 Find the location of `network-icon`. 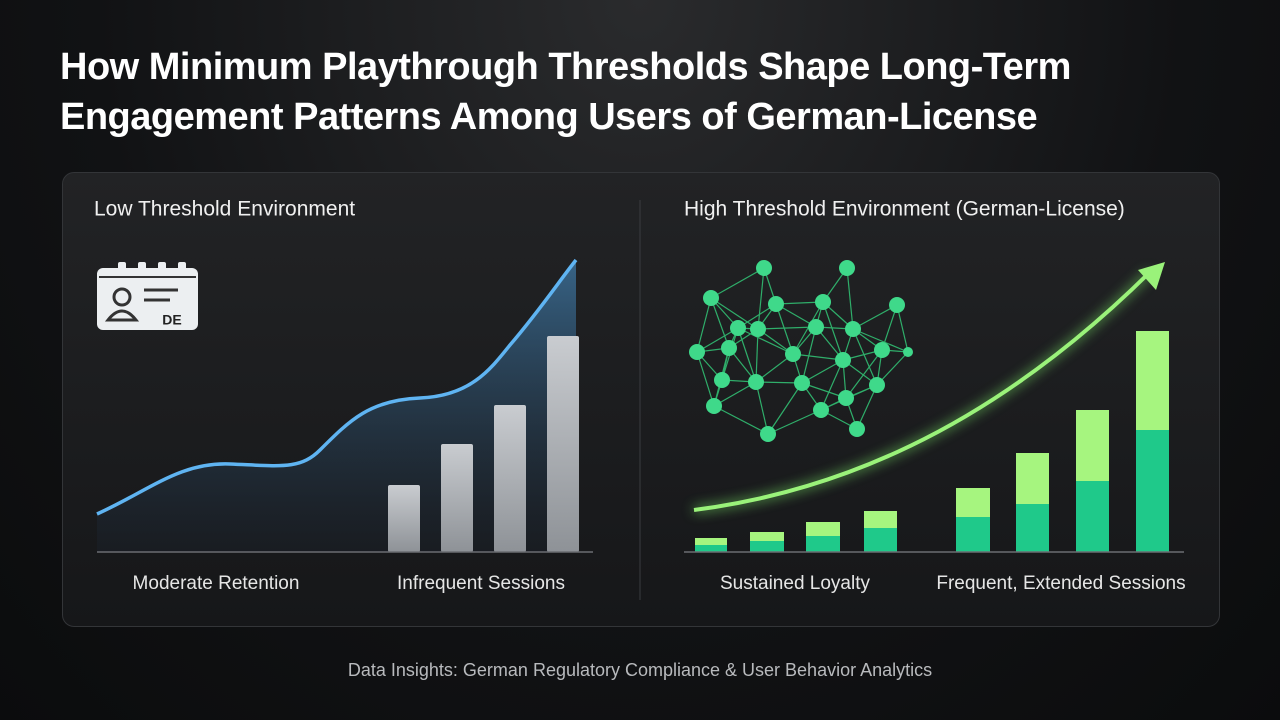

network-icon is located at coordinates (801, 351).